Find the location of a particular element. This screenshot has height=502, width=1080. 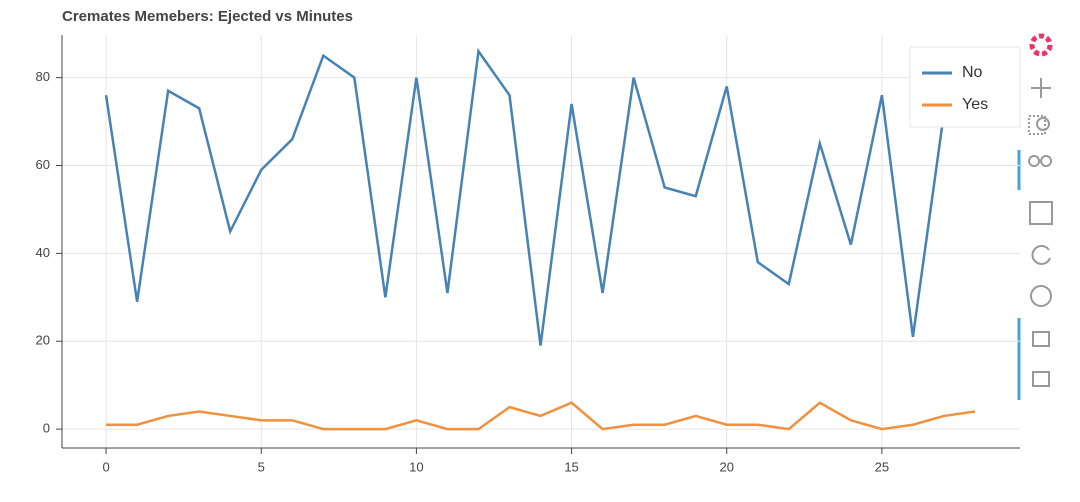

legend-label: Yes is located at coordinates (975, 104).